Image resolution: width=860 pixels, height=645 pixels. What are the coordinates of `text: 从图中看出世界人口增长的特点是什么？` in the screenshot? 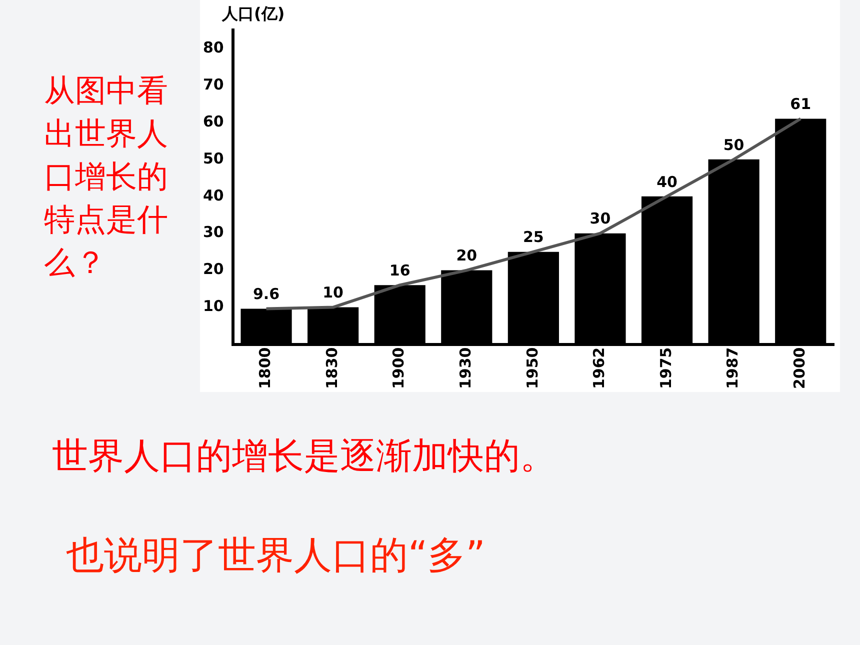 It's located at (106, 177).